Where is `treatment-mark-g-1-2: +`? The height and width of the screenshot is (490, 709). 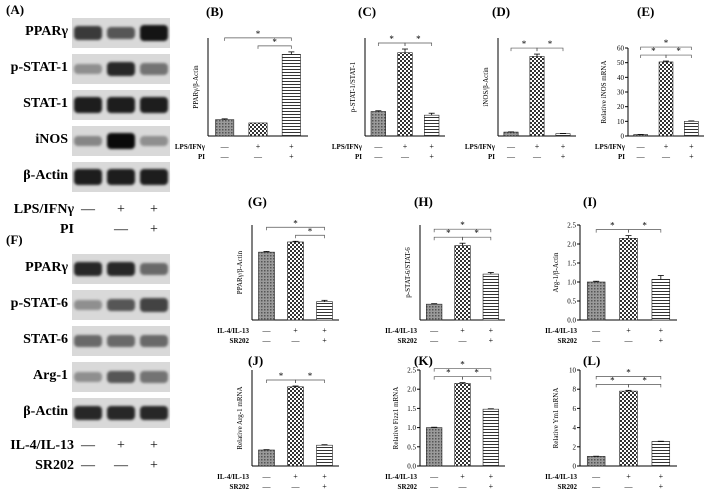 treatment-mark-g-1-2: + is located at coordinates (324, 340).